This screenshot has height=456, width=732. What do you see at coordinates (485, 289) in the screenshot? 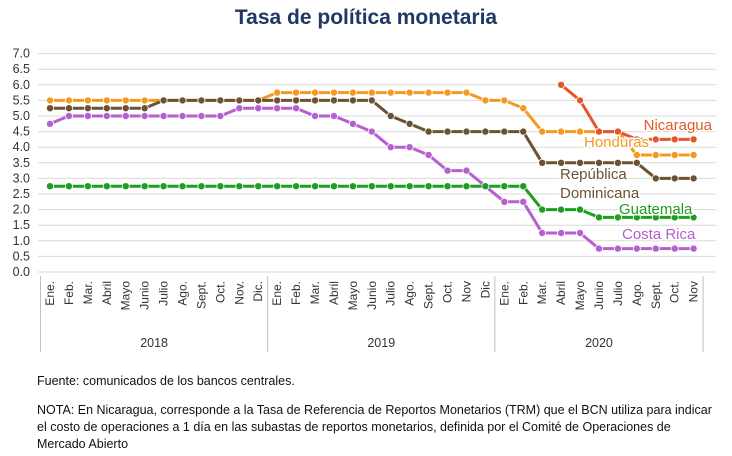
I see `x-tick-label: Dic` at bounding box center [485, 289].